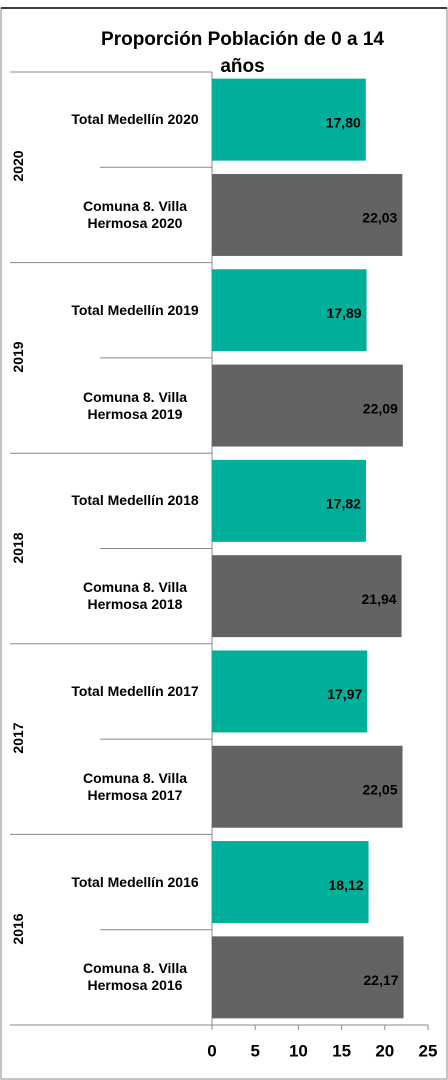 The height and width of the screenshot is (1080, 448). What do you see at coordinates (211, 1050) in the screenshot?
I see `x-tick-label: 0` at bounding box center [211, 1050].